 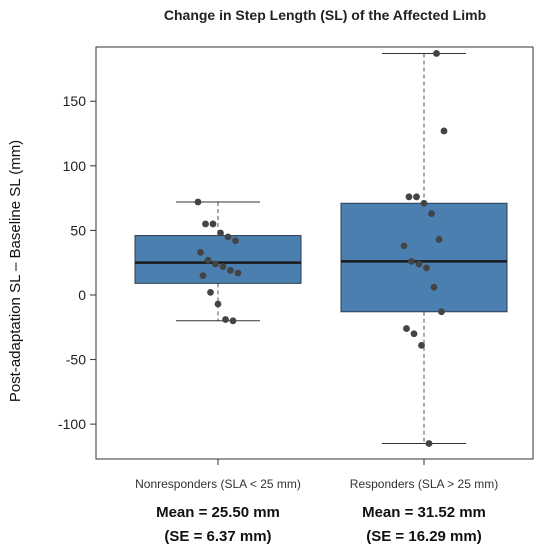 I want to click on y-tick-label: 0, so click(x=82, y=295).